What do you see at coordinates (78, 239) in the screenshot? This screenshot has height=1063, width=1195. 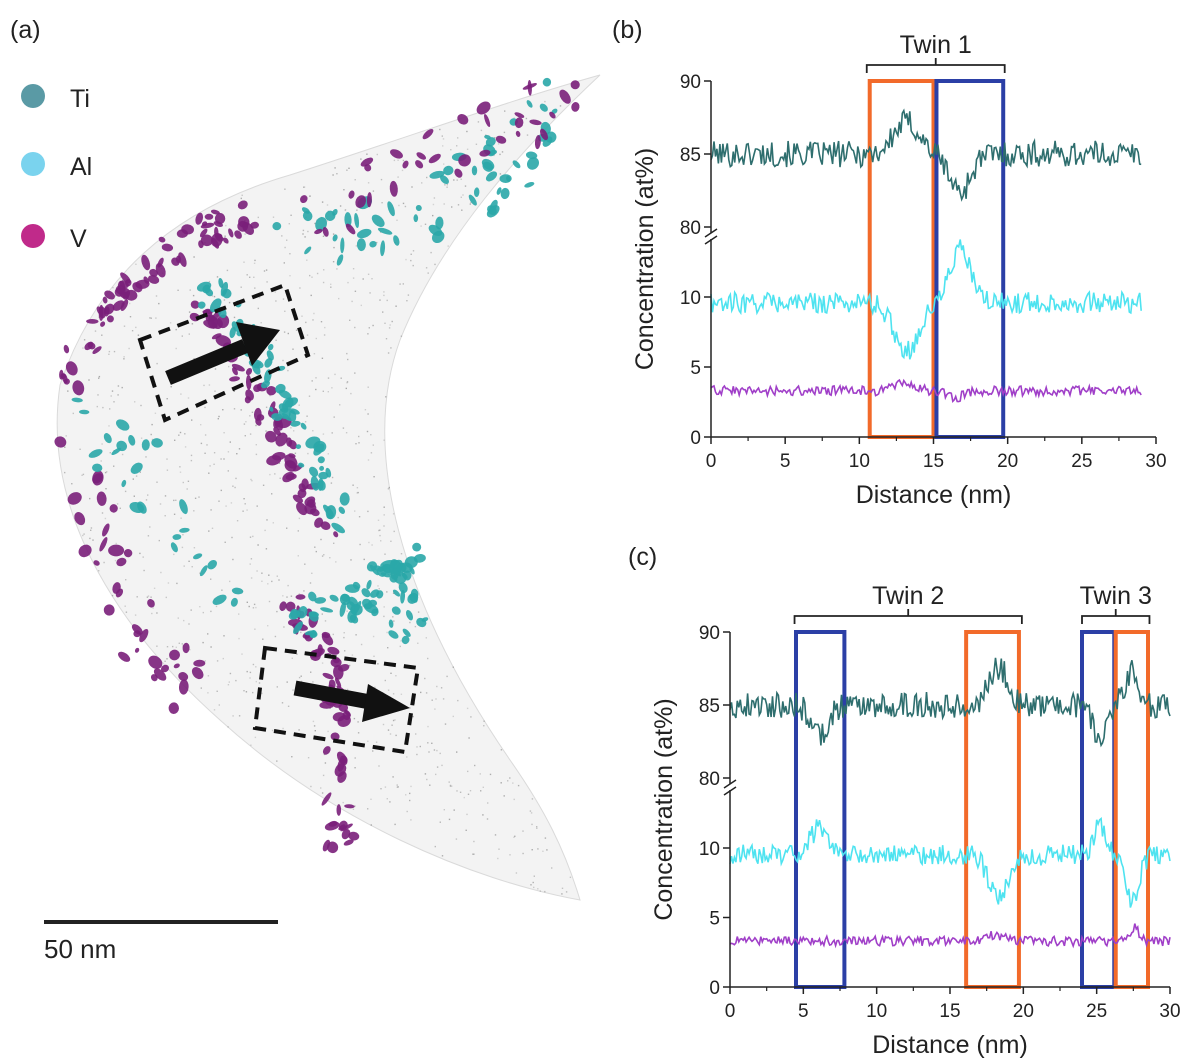 I see `legend-label-v: V` at bounding box center [78, 239].